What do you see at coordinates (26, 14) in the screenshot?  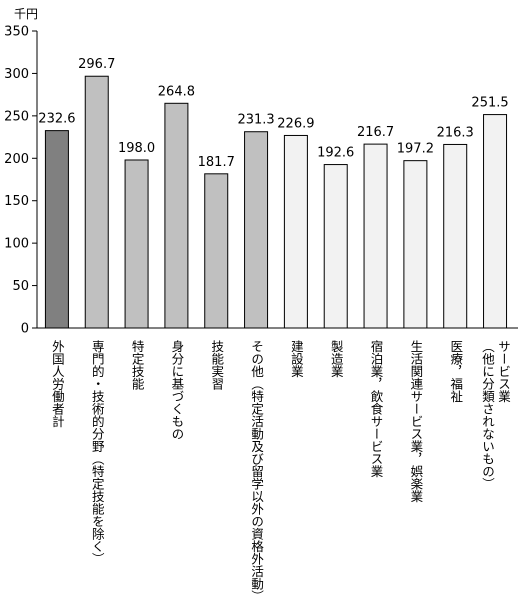 I see `y-axis-unit: 千円` at bounding box center [26, 14].